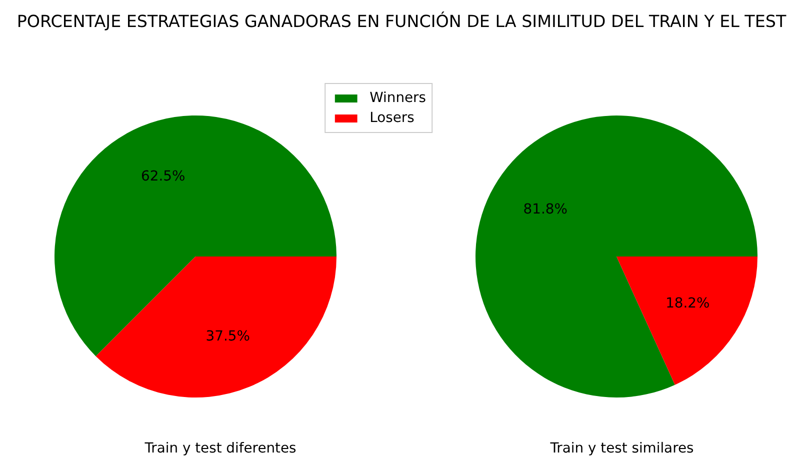 This screenshot has height=458, width=803. What do you see at coordinates (401, 21) in the screenshot?
I see `chart-title: PORCENTAJE ESTRATEGIAS GANADORAS EN FUNCIÓN DE LA SIMILITUD DEL TRAIN Y EL TEST` at bounding box center [401, 21].